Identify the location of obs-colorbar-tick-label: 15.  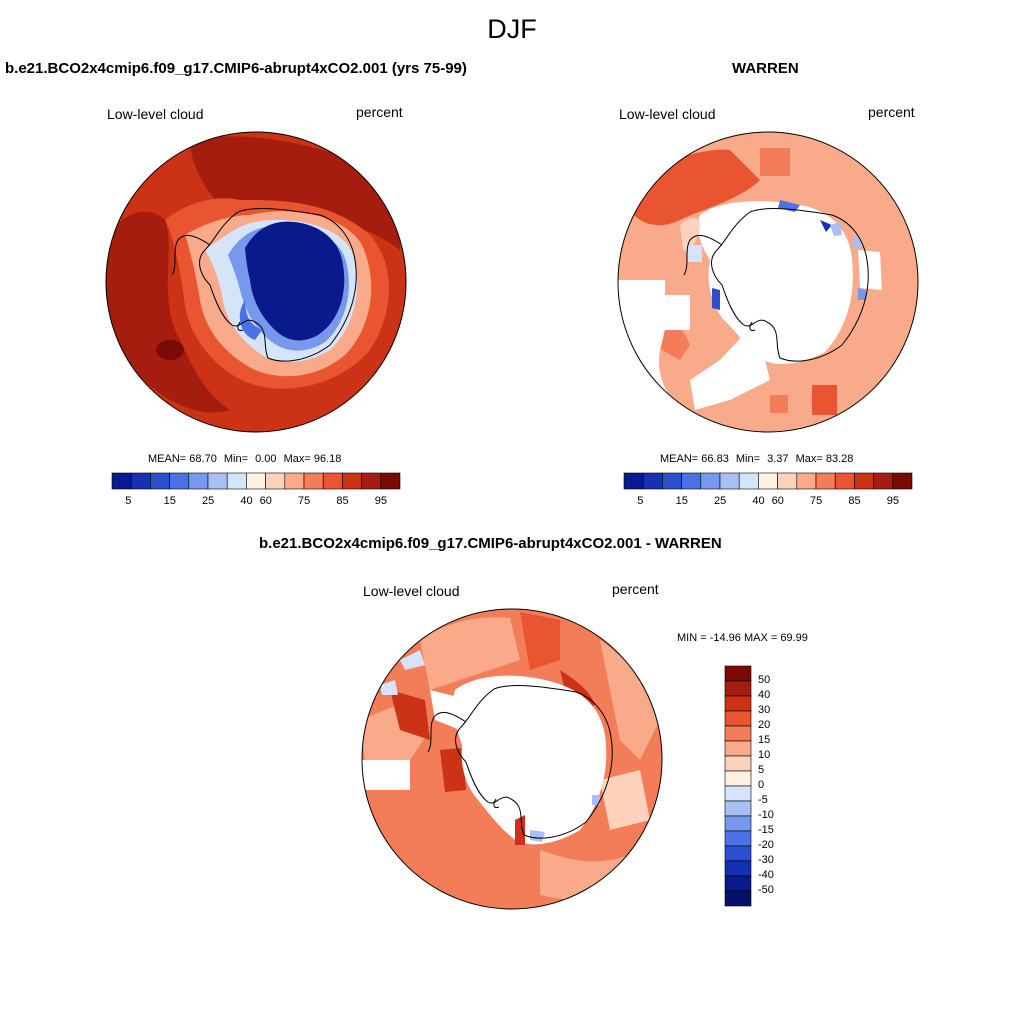
(681, 501).